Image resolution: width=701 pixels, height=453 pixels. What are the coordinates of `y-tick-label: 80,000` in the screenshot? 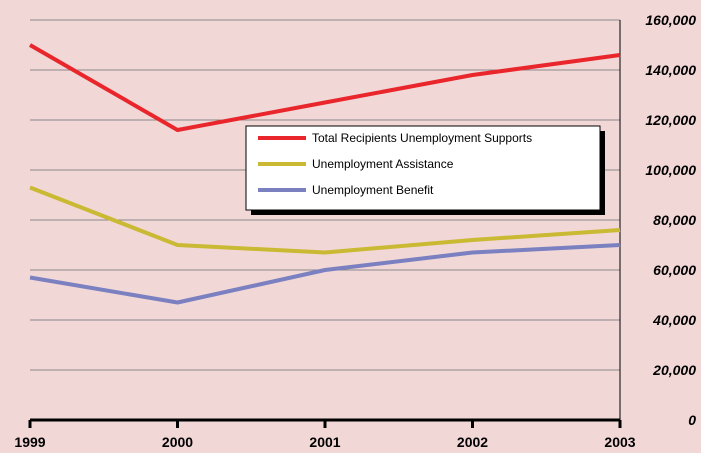 It's located at (674, 220).